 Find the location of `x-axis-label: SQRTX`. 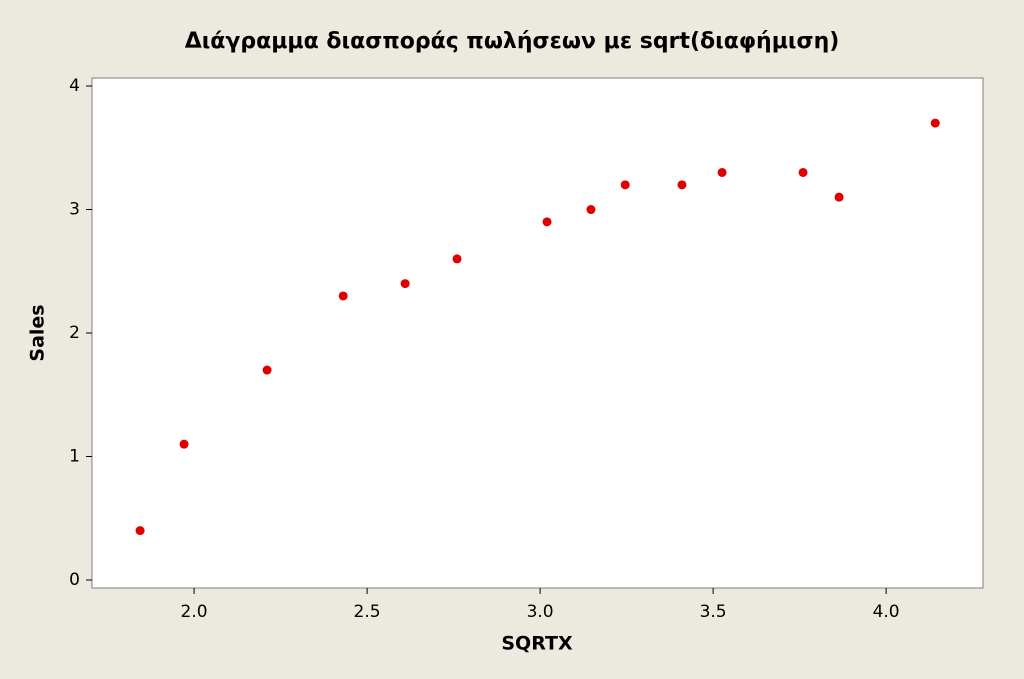

x-axis-label: SQRTX is located at coordinates (537, 644).